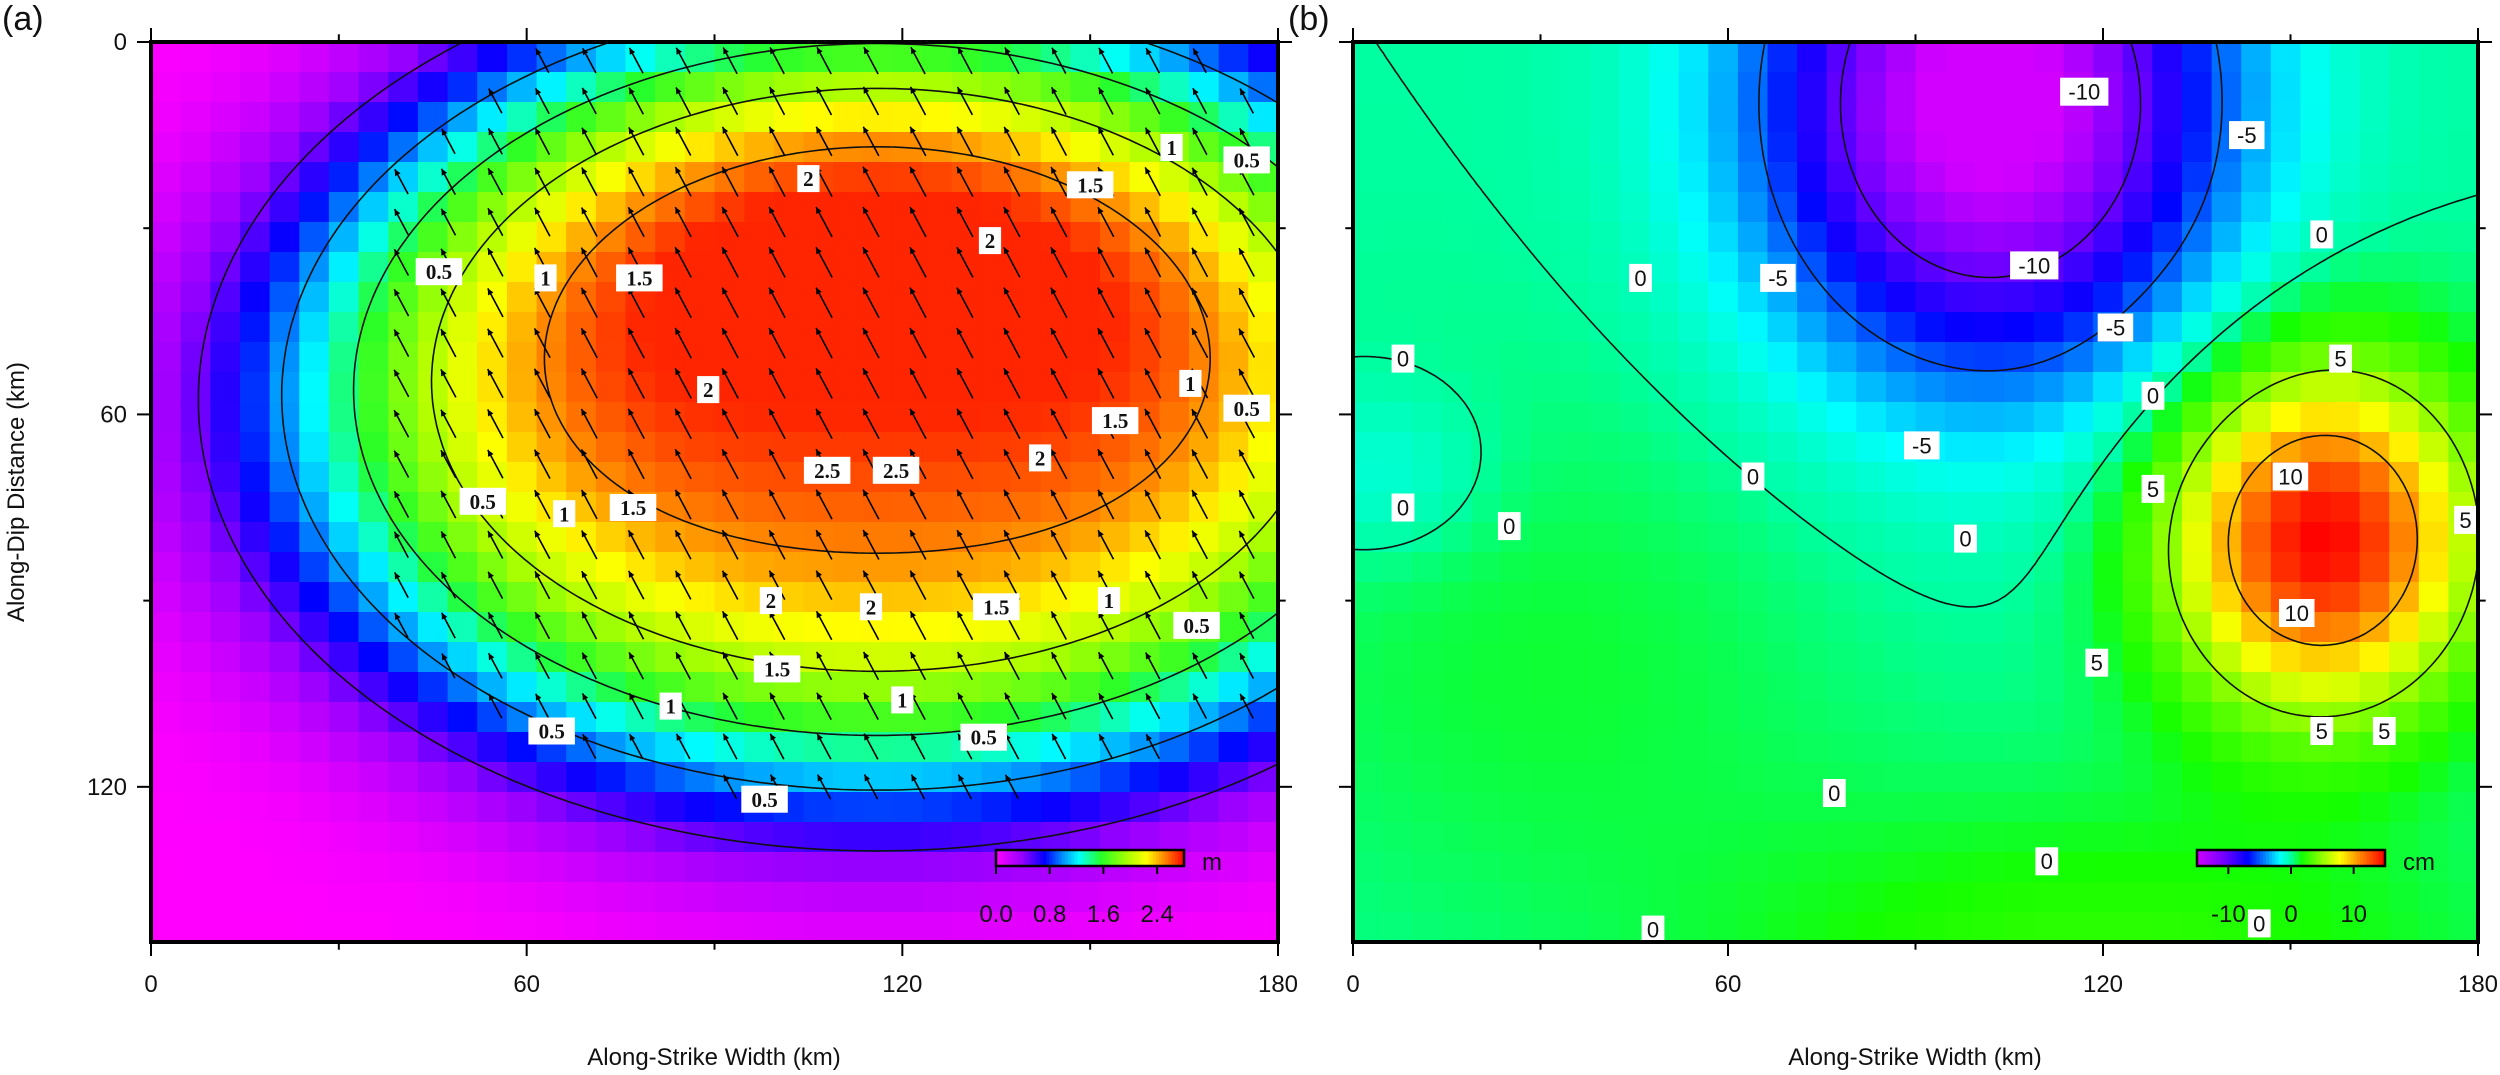 The image size is (2500, 1075). Describe the element at coordinates (2115, 327) in the screenshot. I see `contour-label: -5` at that location.